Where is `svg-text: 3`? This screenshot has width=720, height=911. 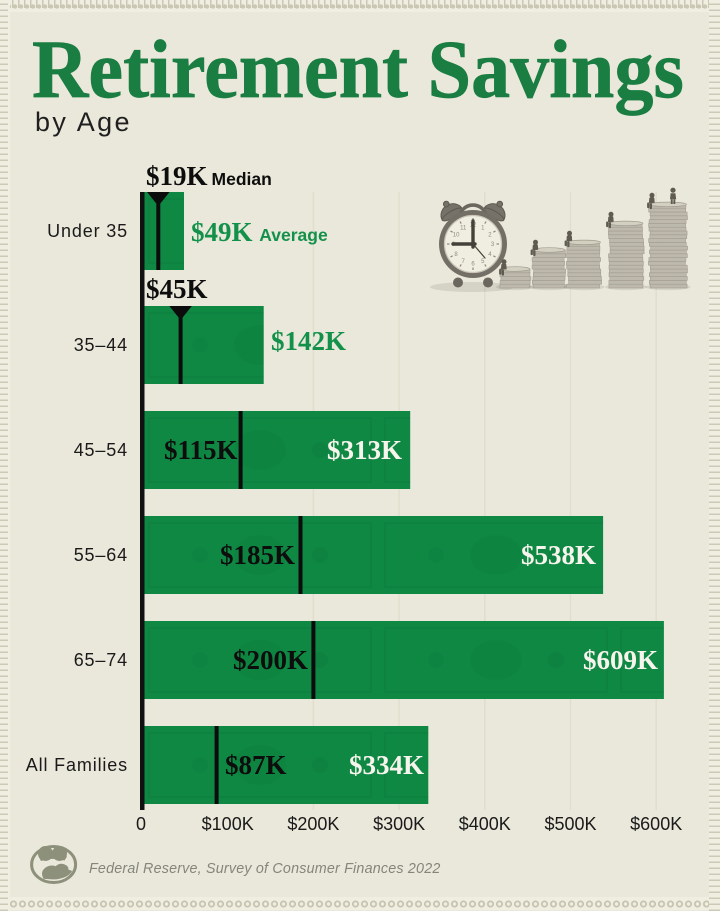 svg-text: 3 is located at coordinates (493, 245).